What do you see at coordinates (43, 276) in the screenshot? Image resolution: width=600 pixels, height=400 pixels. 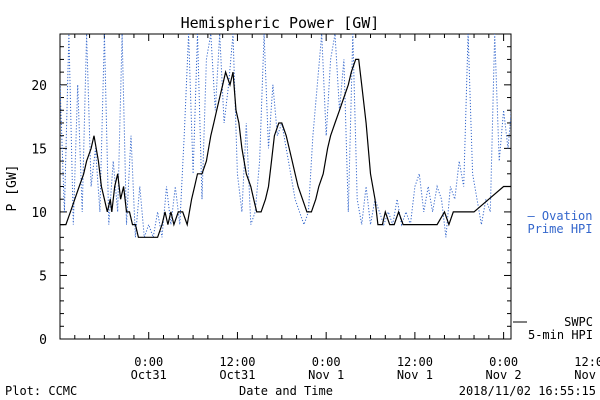 I see `y-tick-label: 5` at bounding box center [43, 276].